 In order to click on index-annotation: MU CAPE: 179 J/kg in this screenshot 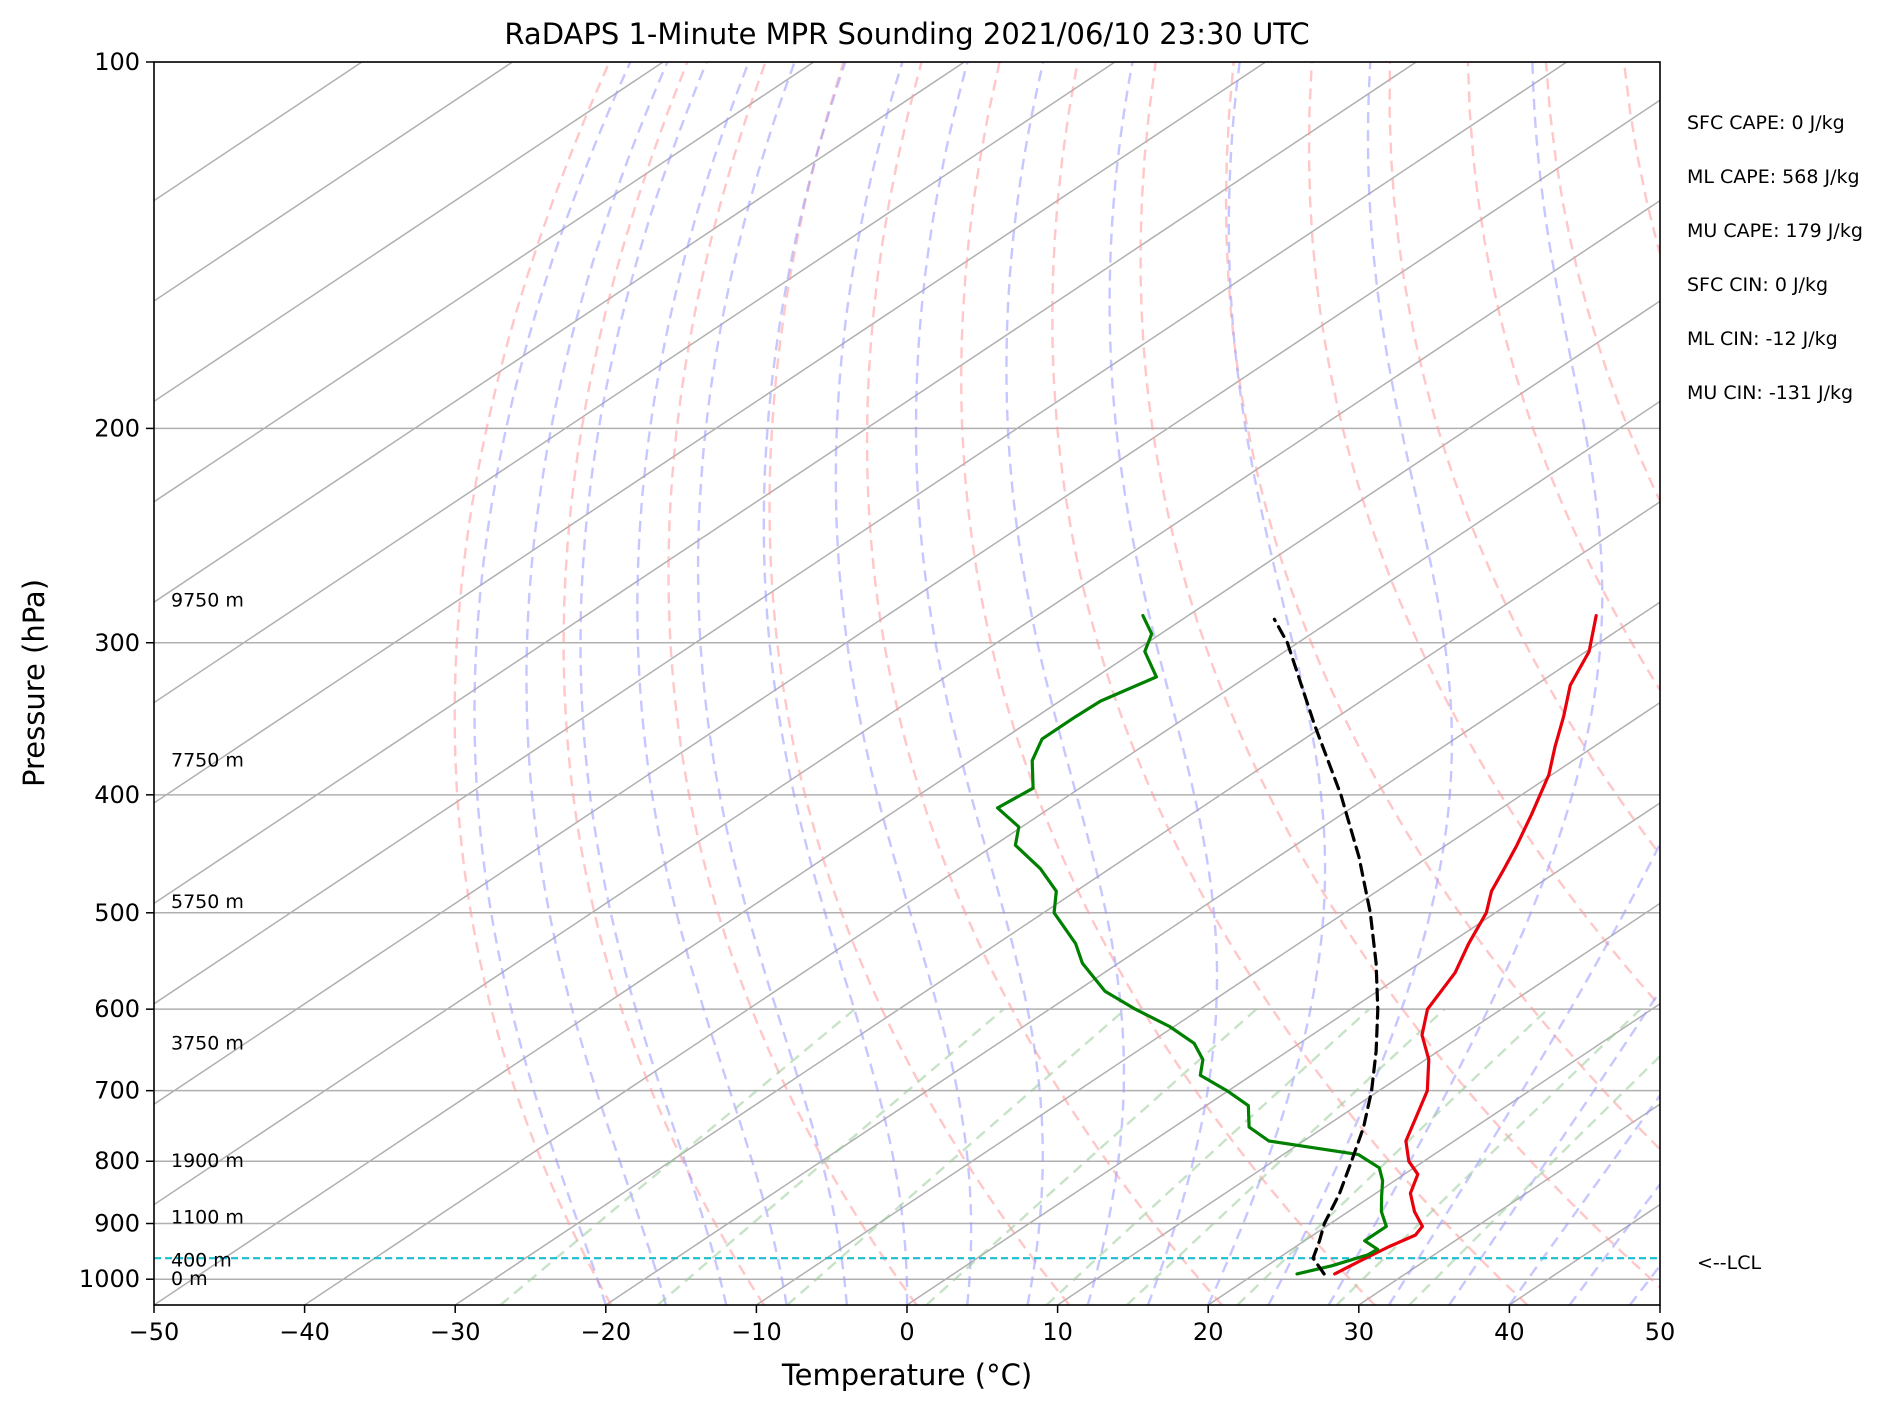, I will do `click(1775, 231)`.